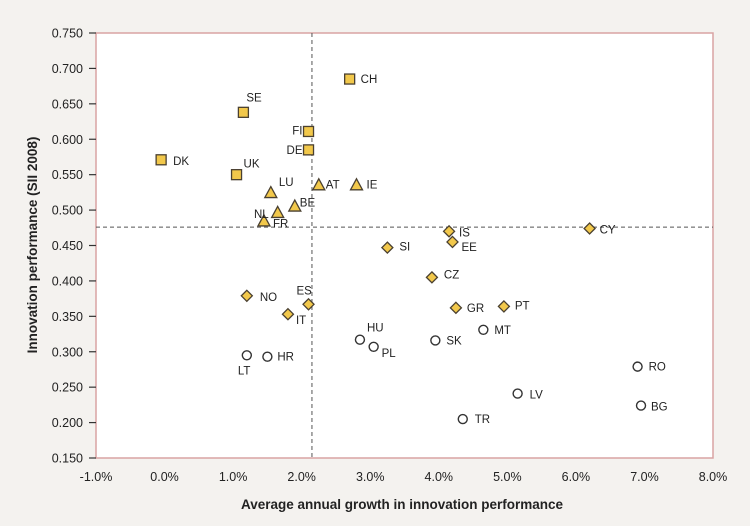 The height and width of the screenshot is (526, 750). What do you see at coordinates (270, 192) in the screenshot?
I see `point-lu-triangle` at bounding box center [270, 192].